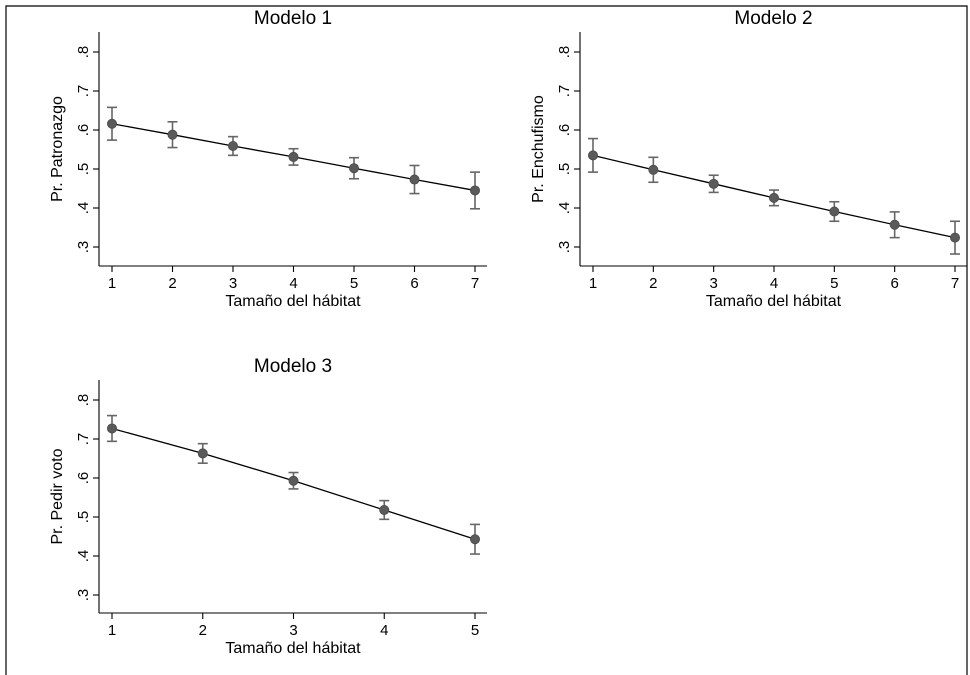 This screenshot has width=970, height=675. I want to click on y-axis-title: Pr. Patronazgo, so click(57, 149).